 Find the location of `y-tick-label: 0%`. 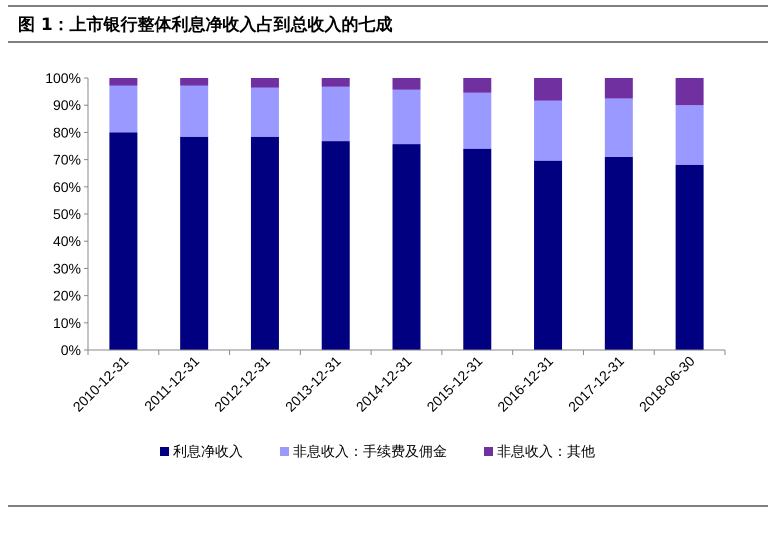

y-tick-label: 0% is located at coordinates (70, 350).